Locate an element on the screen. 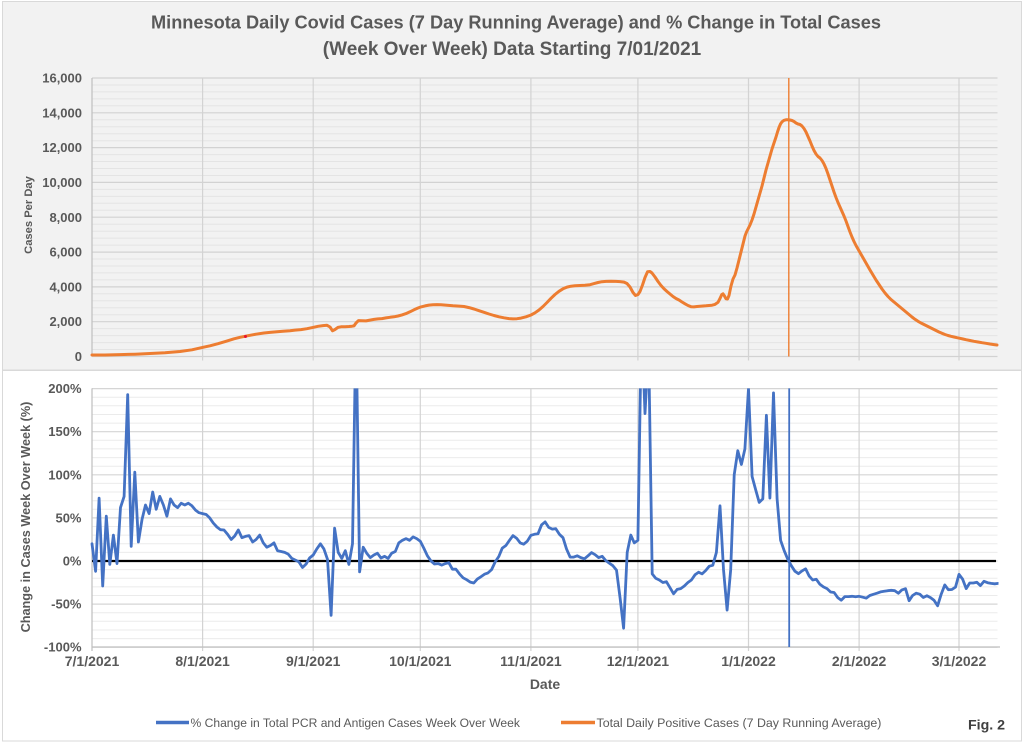 The width and height of the screenshot is (1024, 744). svg-text: 2,000 is located at coordinates (65, 321).